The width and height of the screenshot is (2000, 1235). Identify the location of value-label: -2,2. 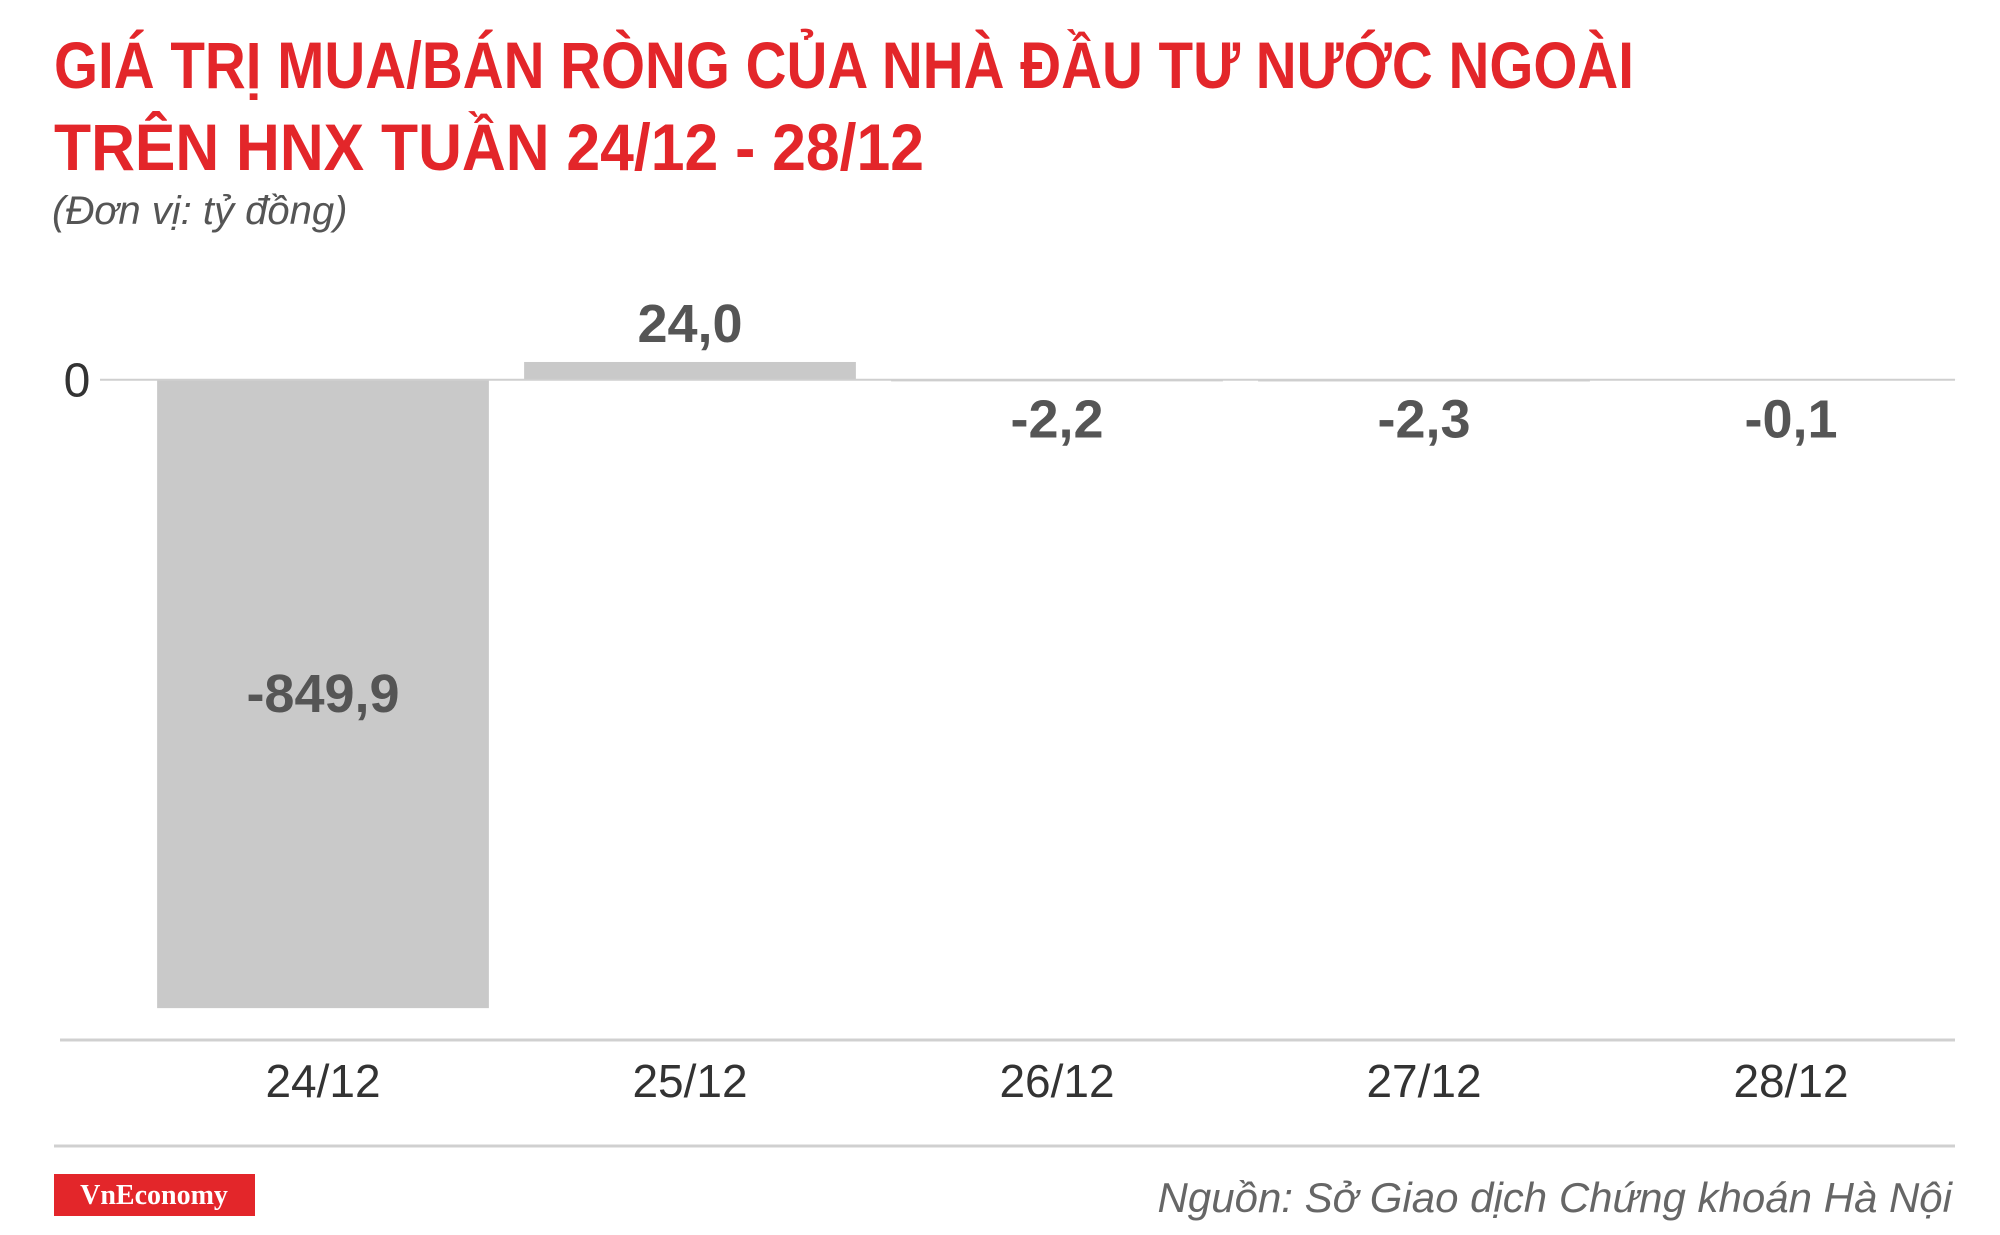
(1056, 420).